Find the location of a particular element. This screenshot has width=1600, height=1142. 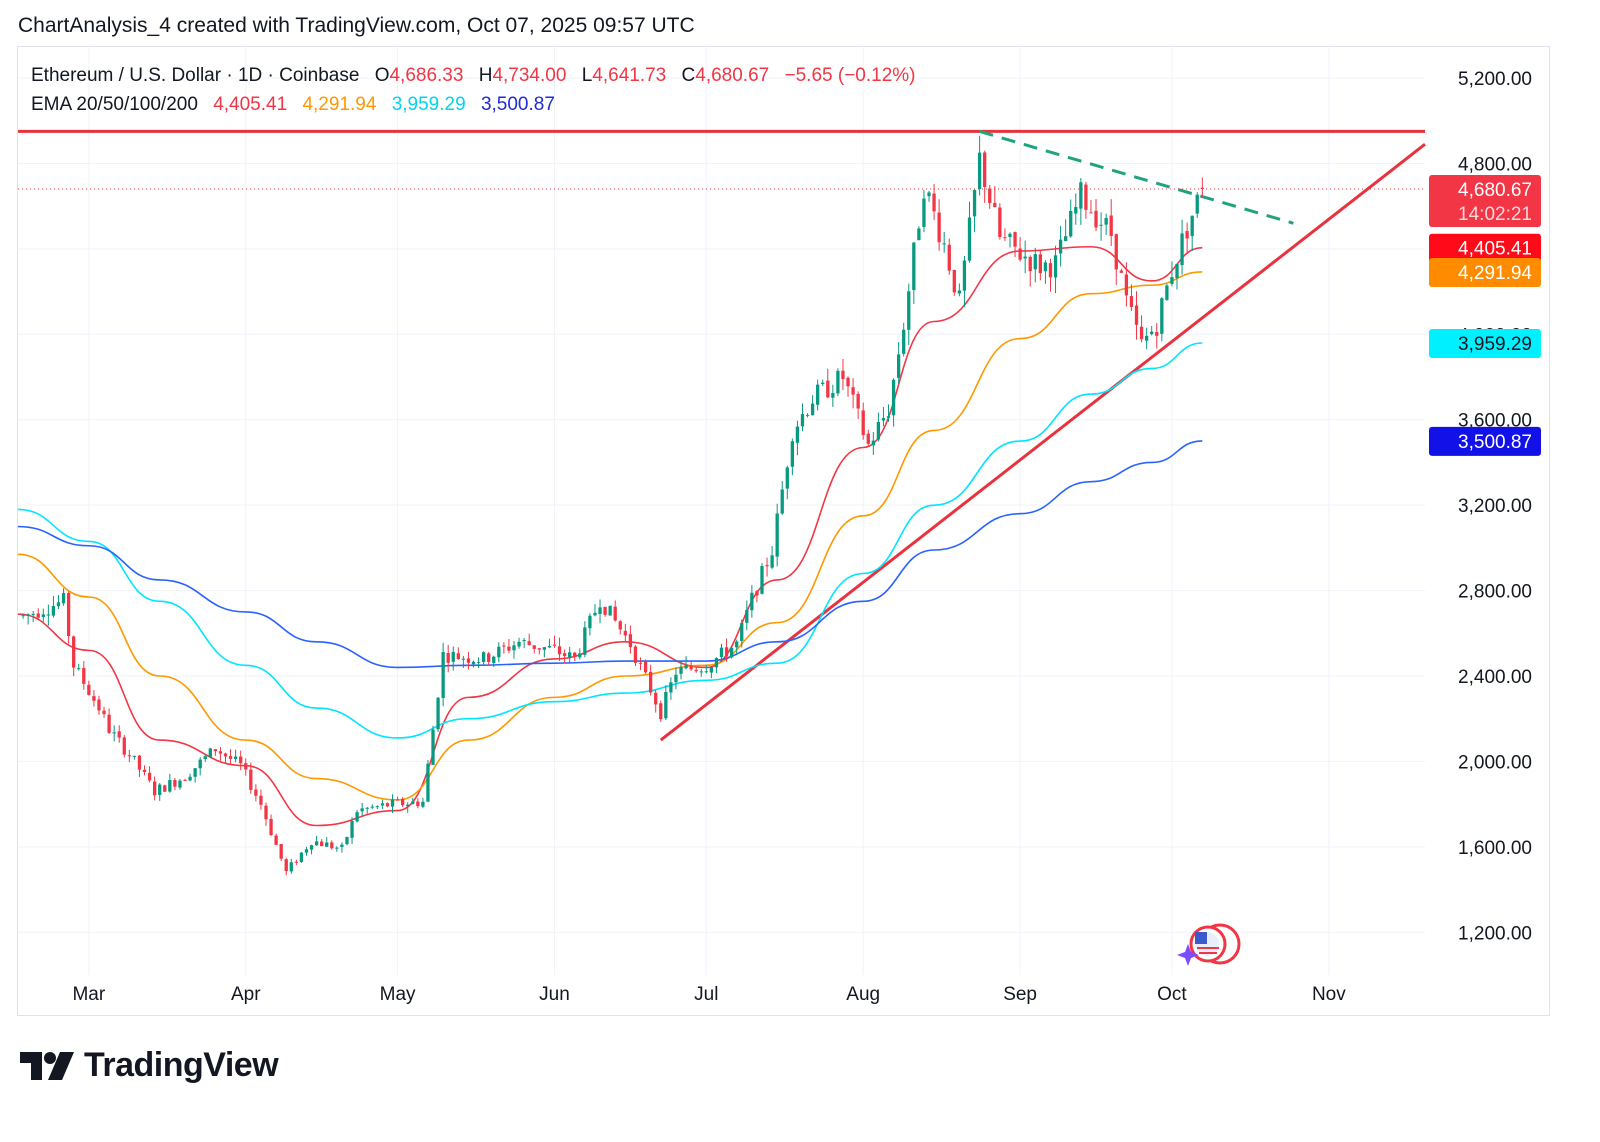

x-tick-label: Nov is located at coordinates (1329, 994).